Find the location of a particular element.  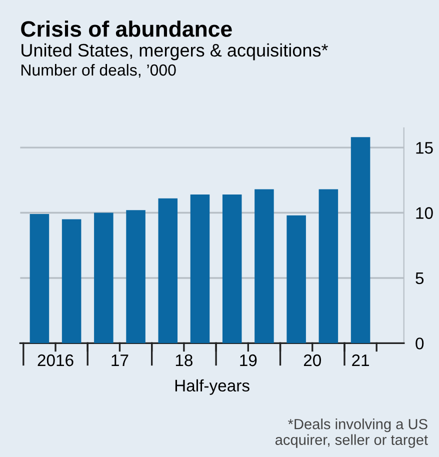

chart-title: Crisis of abundance is located at coordinates (126, 28).